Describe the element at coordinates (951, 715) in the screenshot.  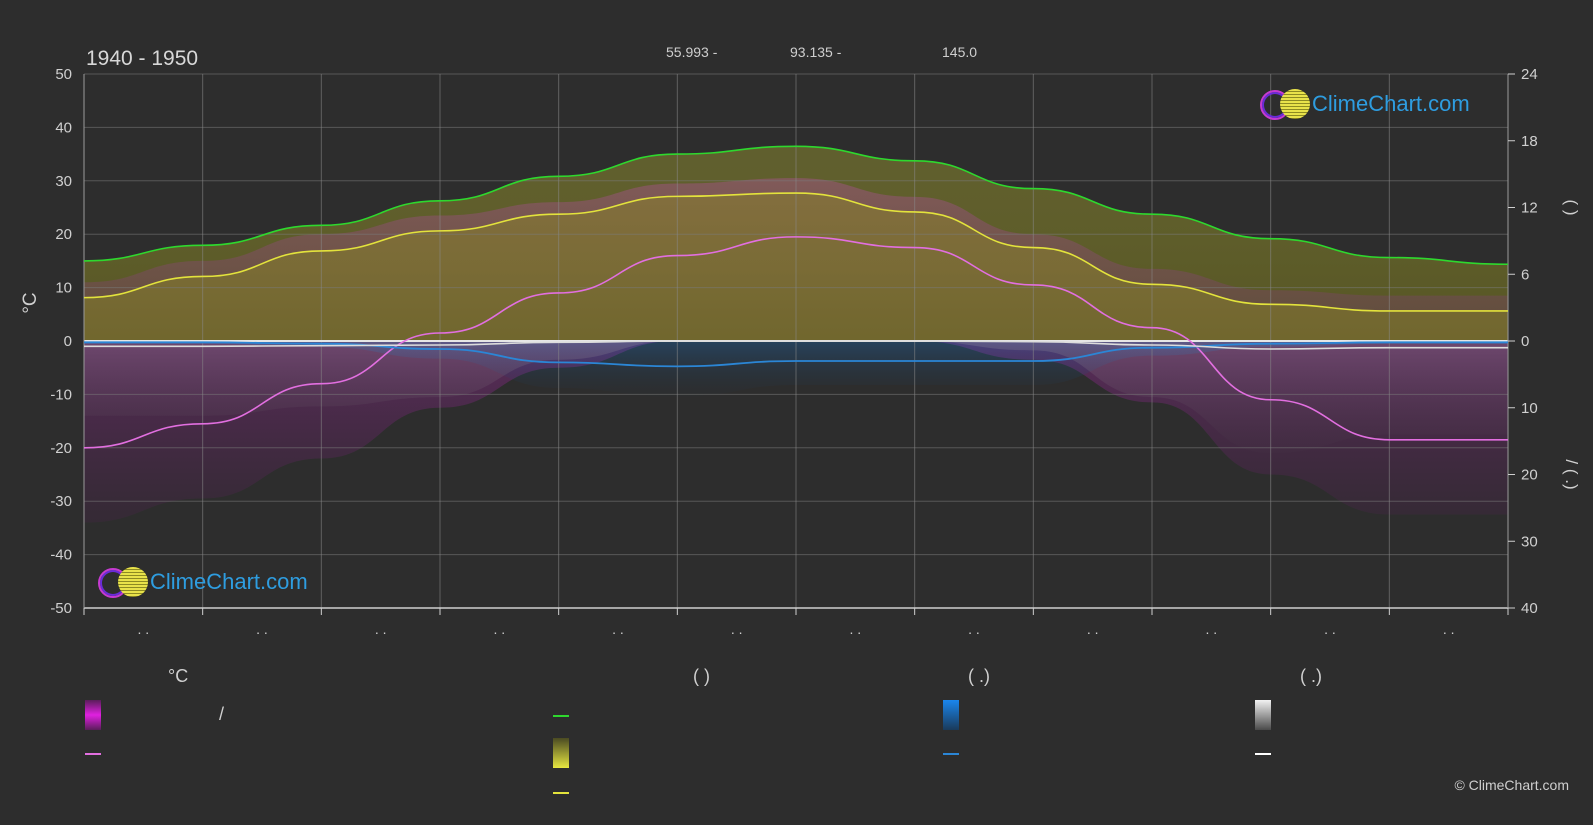
I see `legend-rain-swatch` at that location.